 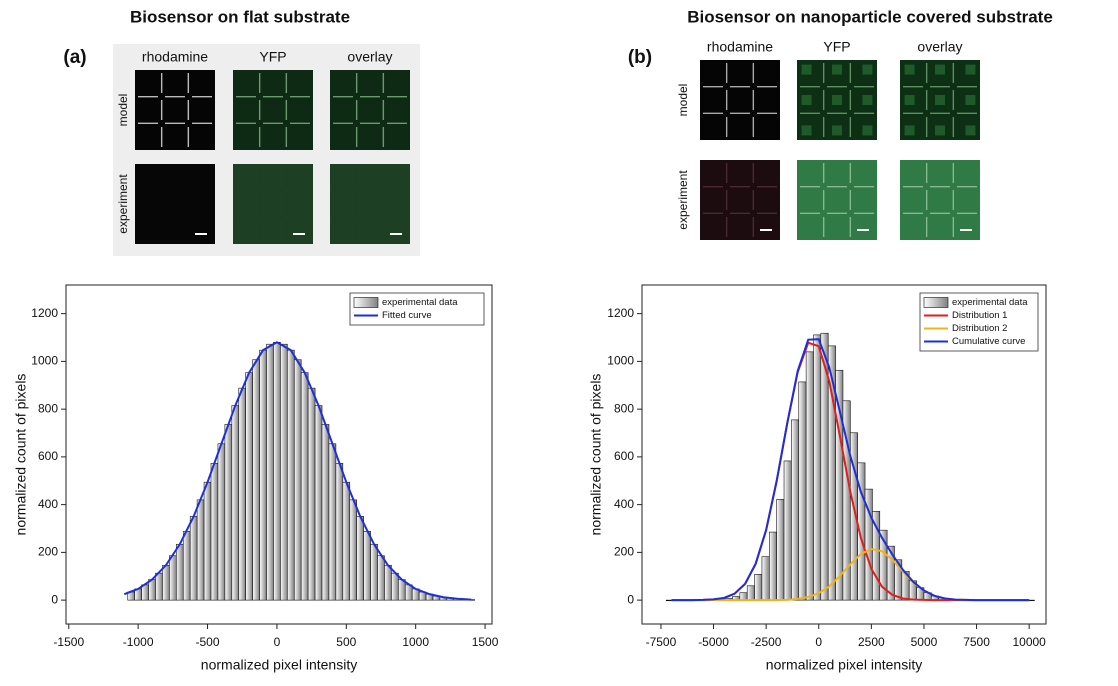 I want to click on x-tick-label: -500, so click(x=208, y=642).